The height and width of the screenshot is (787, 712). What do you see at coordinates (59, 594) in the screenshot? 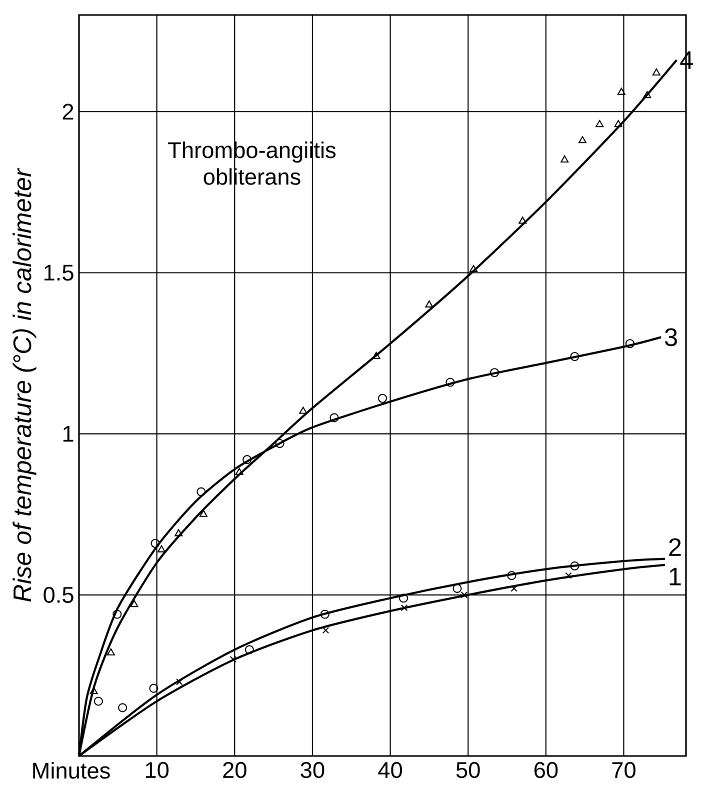
I see `y-tick-label: 0.5` at bounding box center [59, 594].